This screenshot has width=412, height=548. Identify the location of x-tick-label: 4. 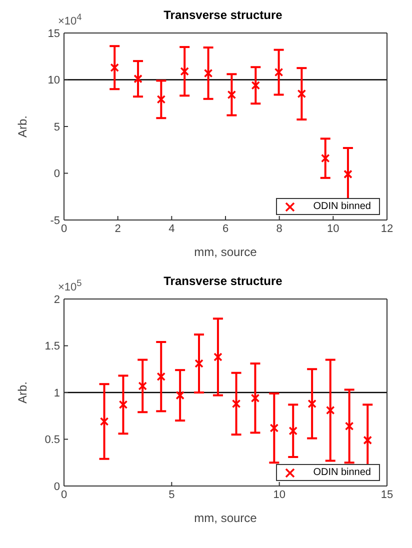
(171, 228).